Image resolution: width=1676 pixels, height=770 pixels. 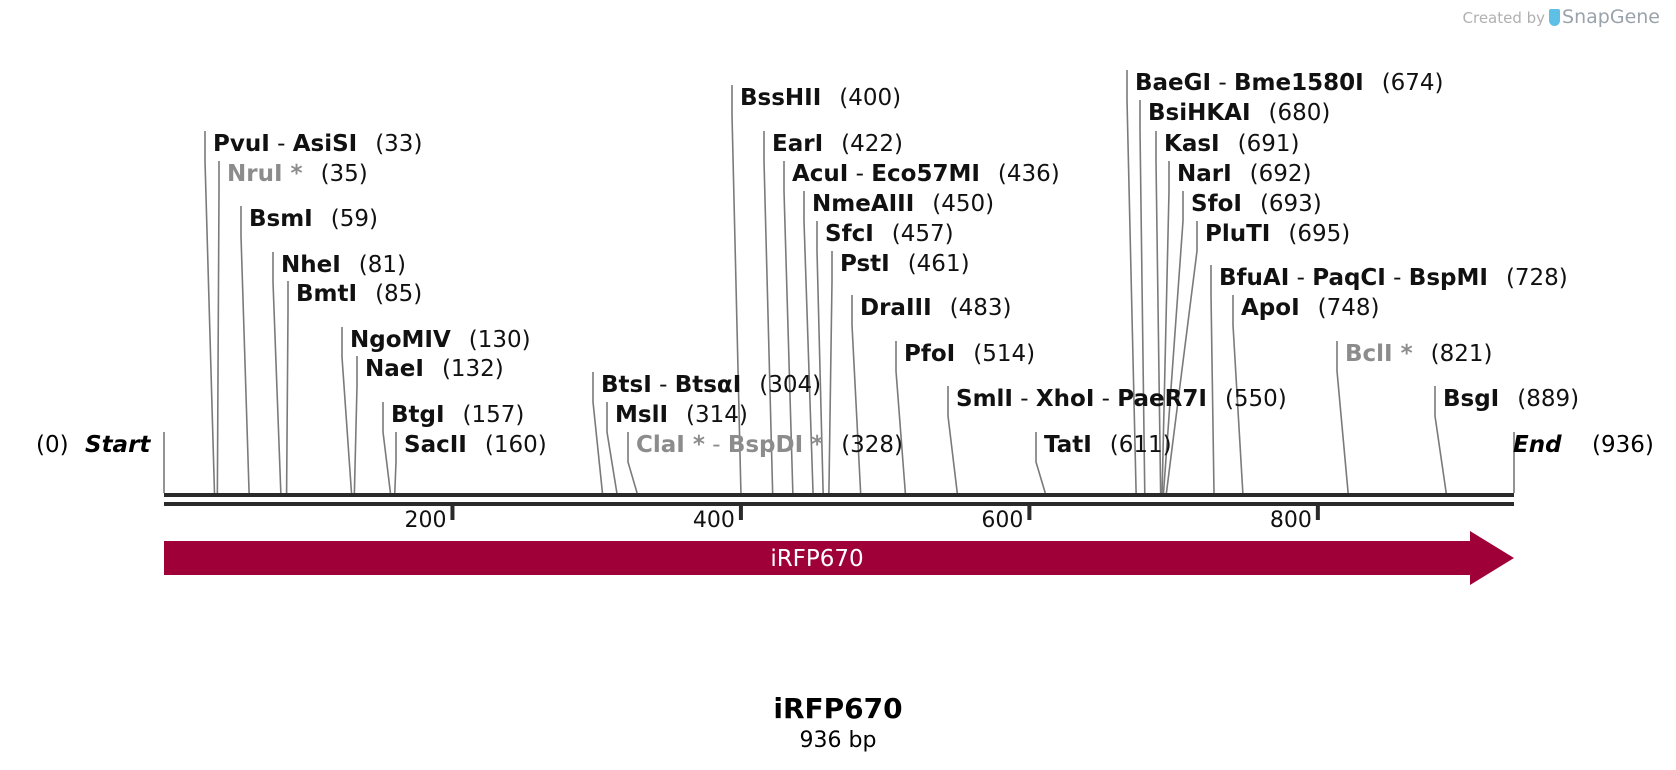 I want to click on site-leader-eari, so click(x=768, y=312).